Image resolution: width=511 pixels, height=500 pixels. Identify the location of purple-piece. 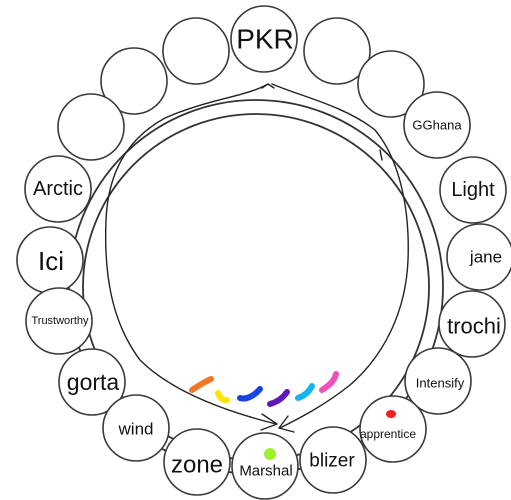
(278, 398).